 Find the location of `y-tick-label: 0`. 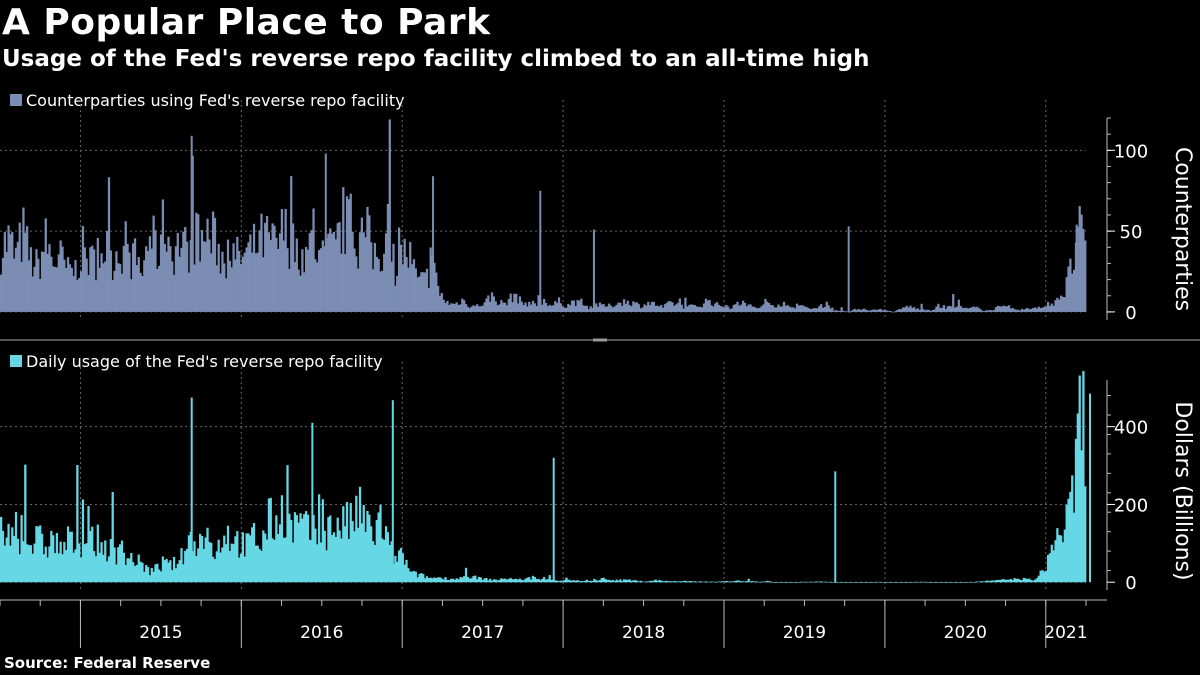

y-tick-label: 0 is located at coordinates (1130, 313).